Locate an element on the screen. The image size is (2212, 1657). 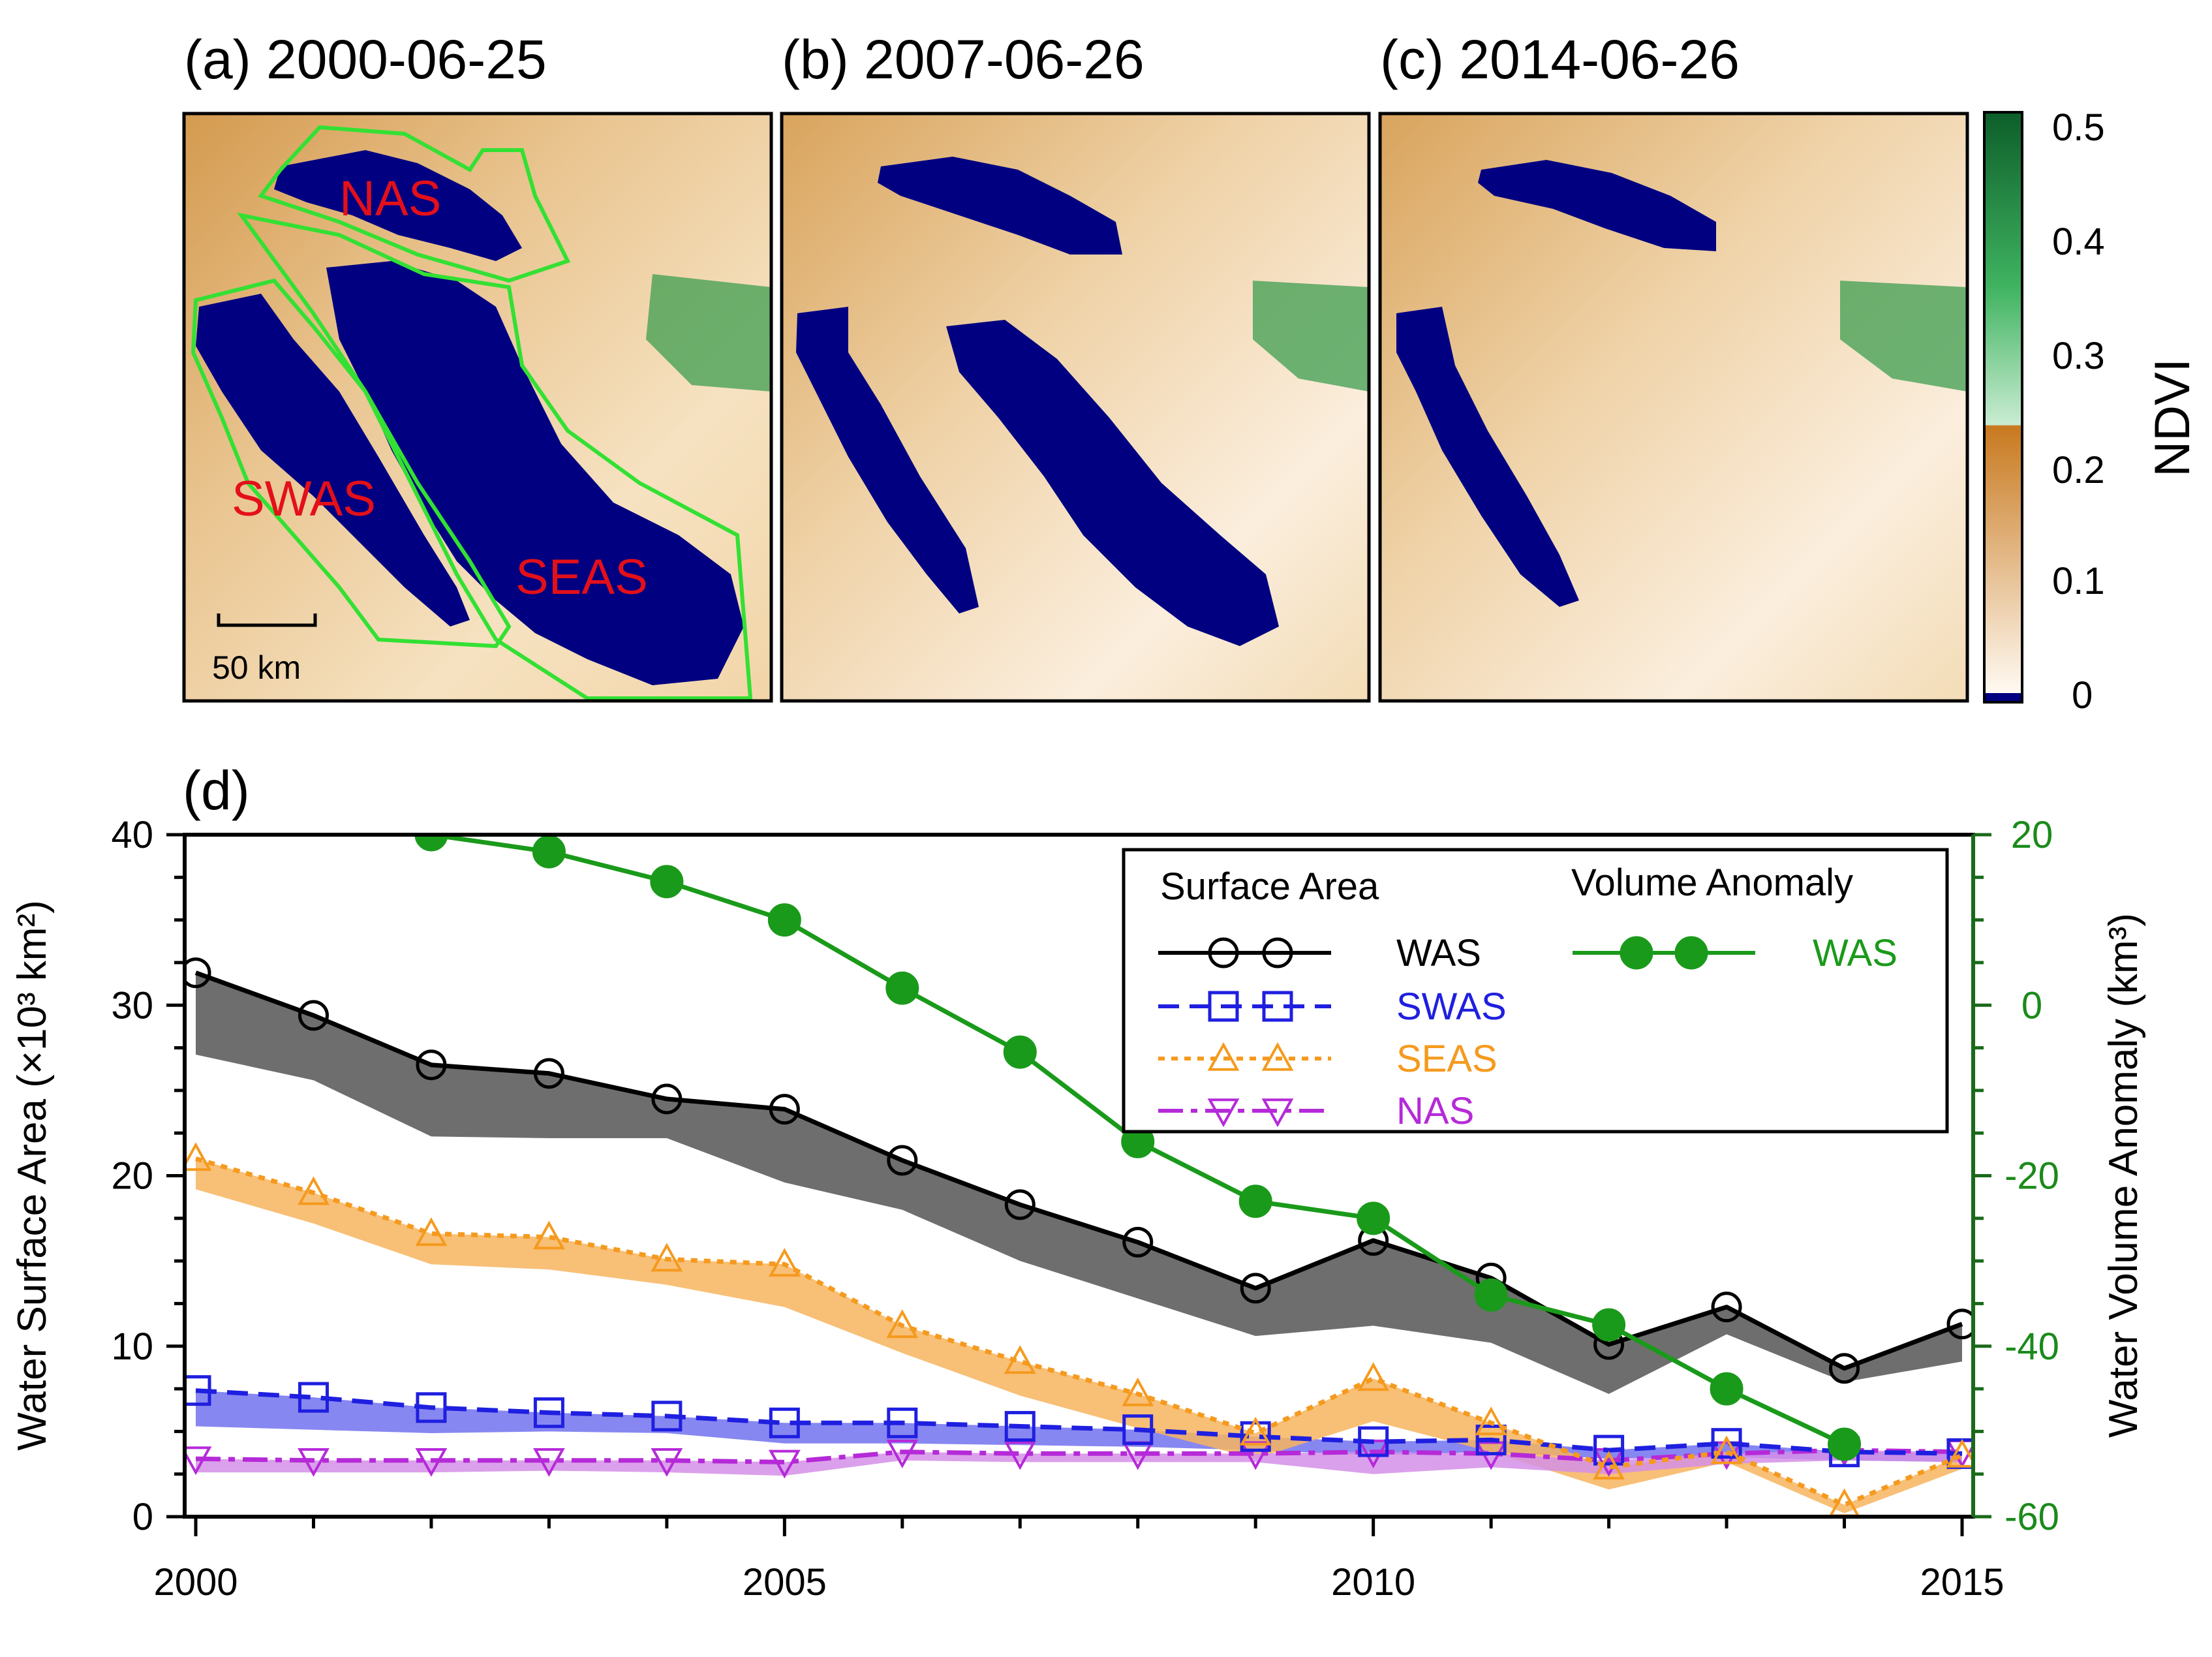
swas-lake is located at coordinates (333, 461).